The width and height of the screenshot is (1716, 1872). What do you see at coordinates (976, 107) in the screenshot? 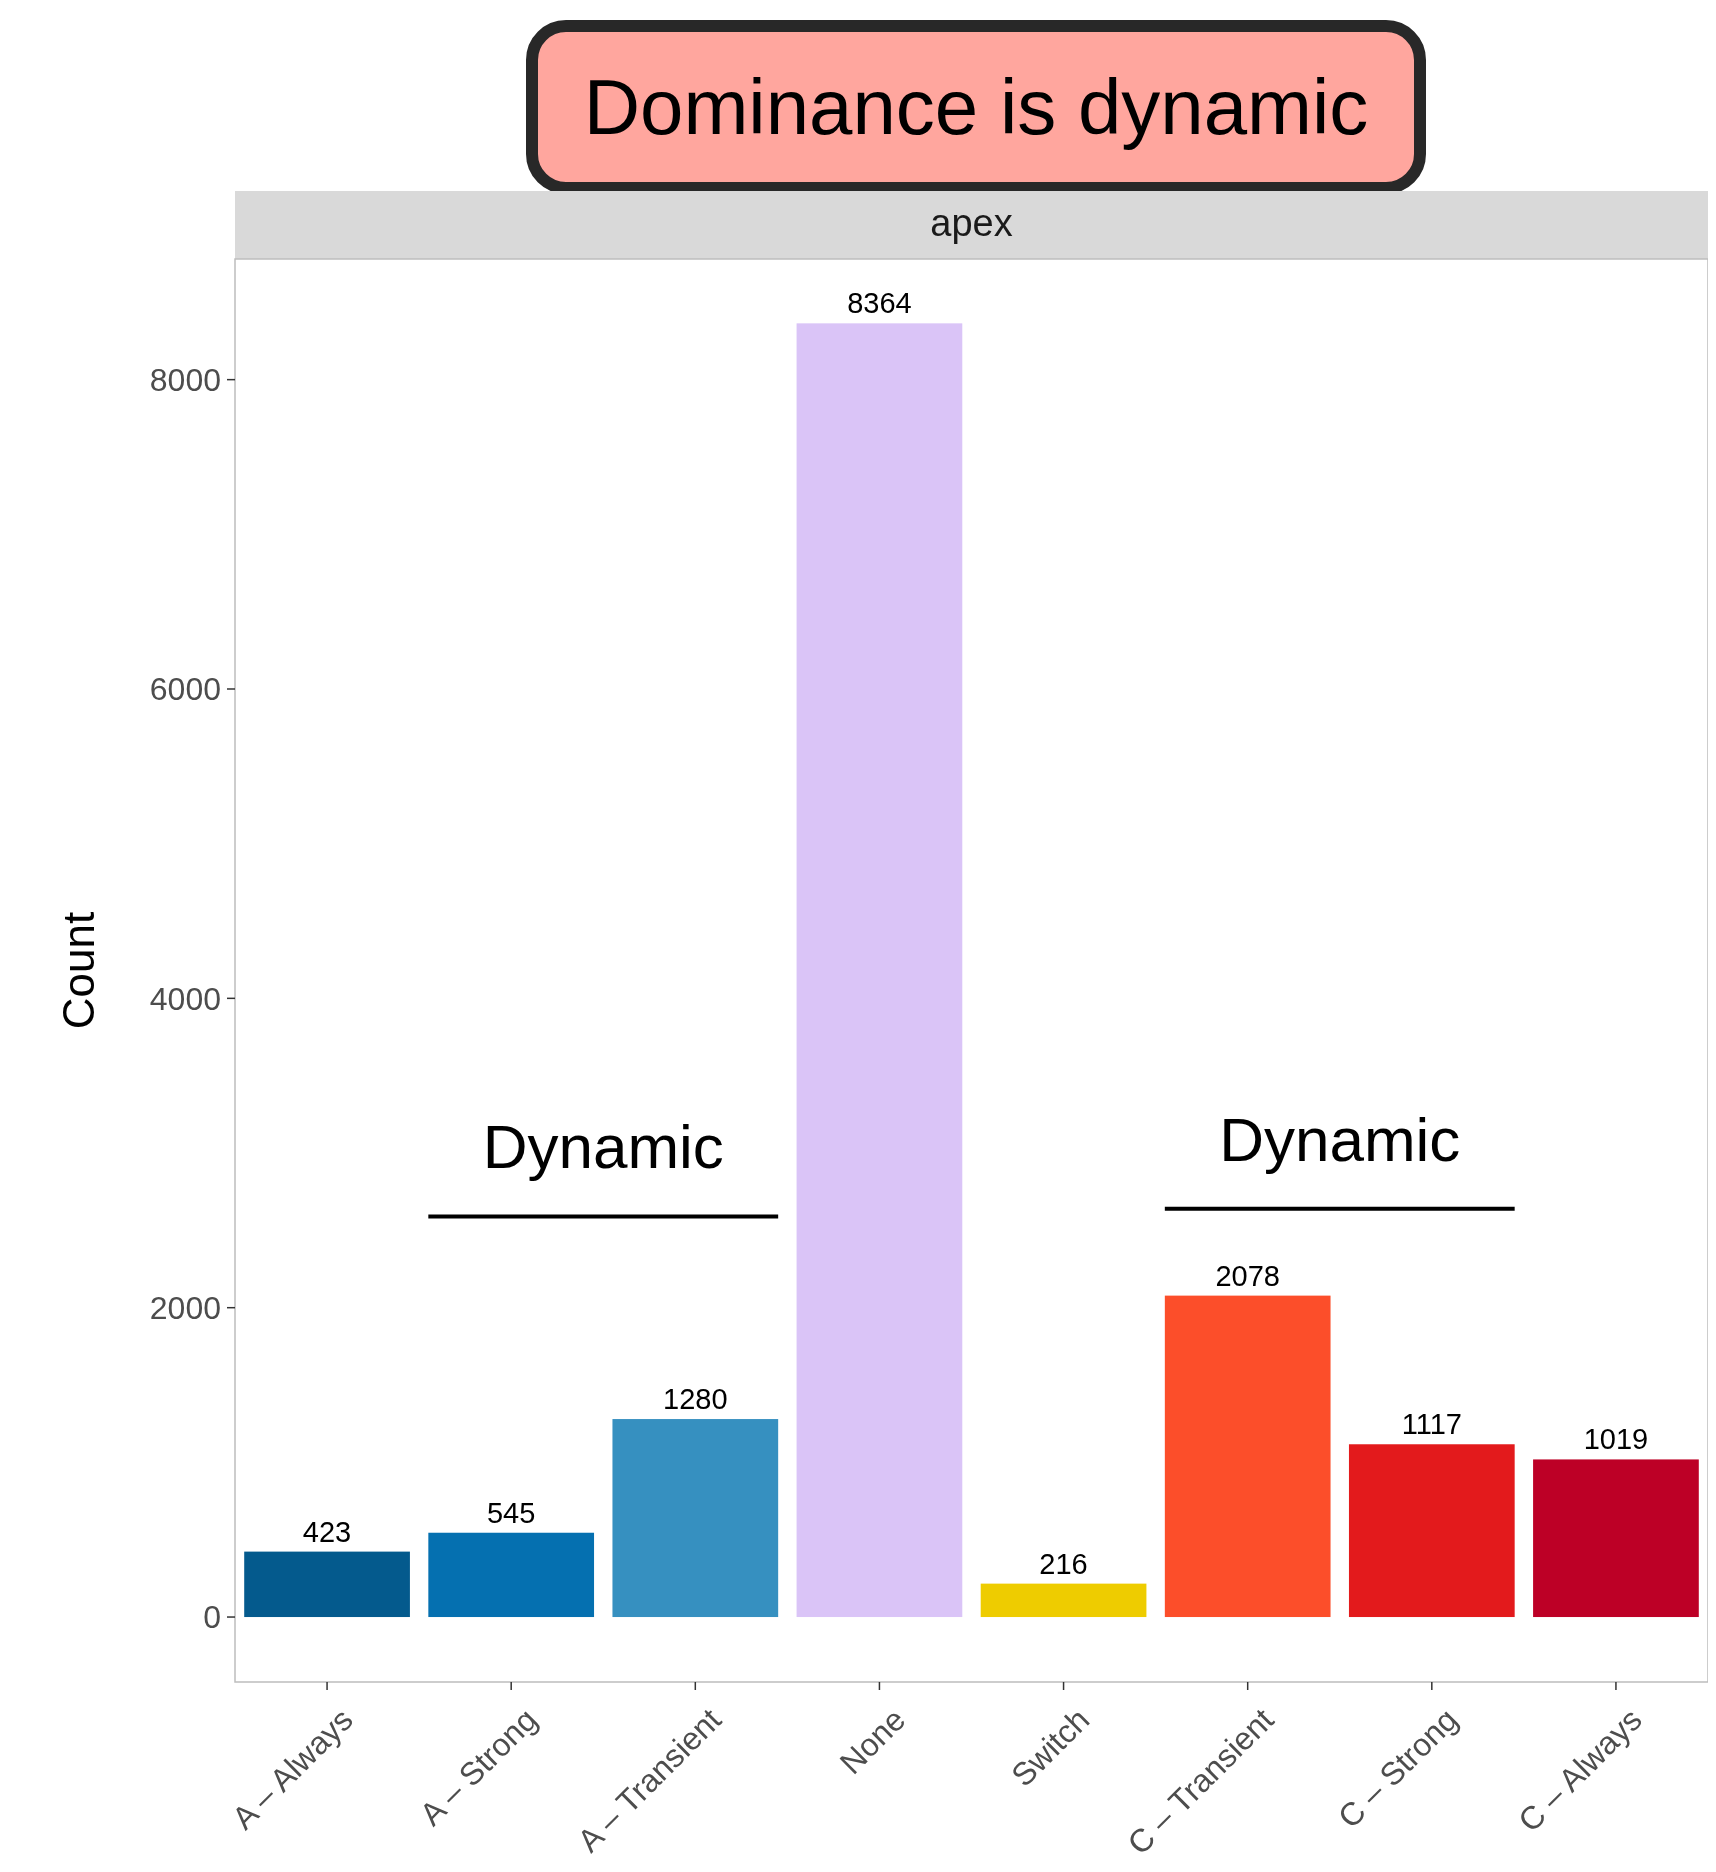
I see `chart-title: Dominance is dynamic` at bounding box center [976, 107].